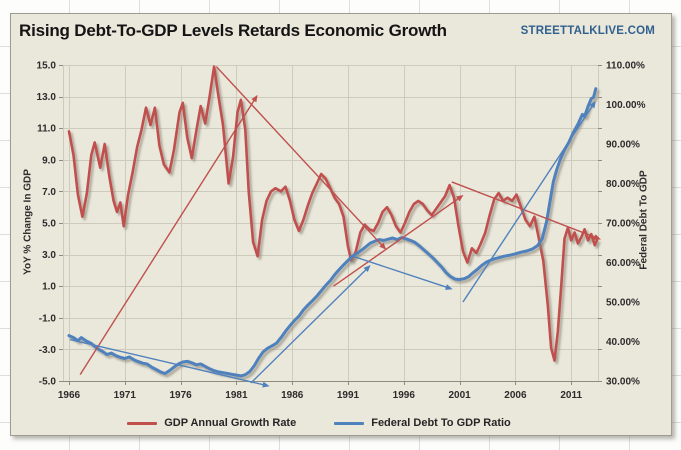 The height and width of the screenshot is (450, 681). I want to click on trend-arrow-debt-downtrend-1966-1983, so click(169, 363).